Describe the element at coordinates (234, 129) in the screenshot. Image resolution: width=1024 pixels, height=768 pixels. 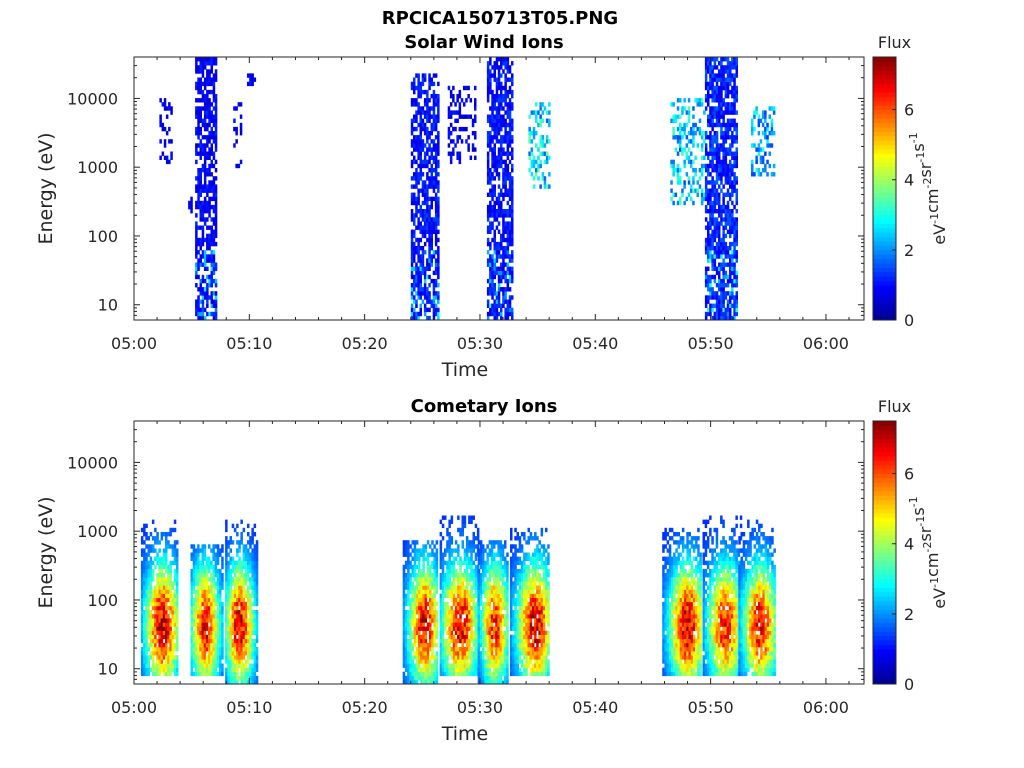
I see `solar-wind-burst-3-cell` at that location.